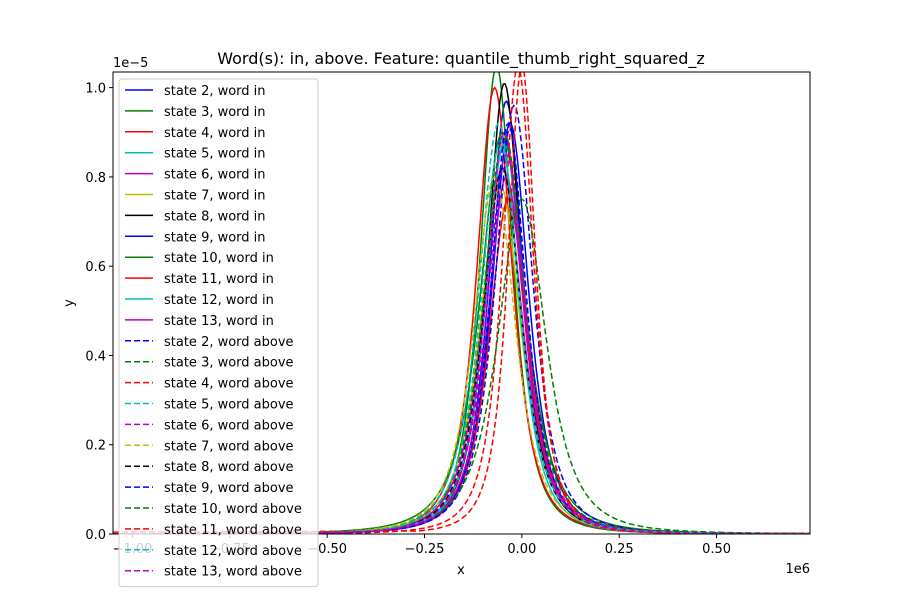 Image resolution: width=900 pixels, height=600 pixels. I want to click on legend-label: state 4, word above, so click(229, 384).